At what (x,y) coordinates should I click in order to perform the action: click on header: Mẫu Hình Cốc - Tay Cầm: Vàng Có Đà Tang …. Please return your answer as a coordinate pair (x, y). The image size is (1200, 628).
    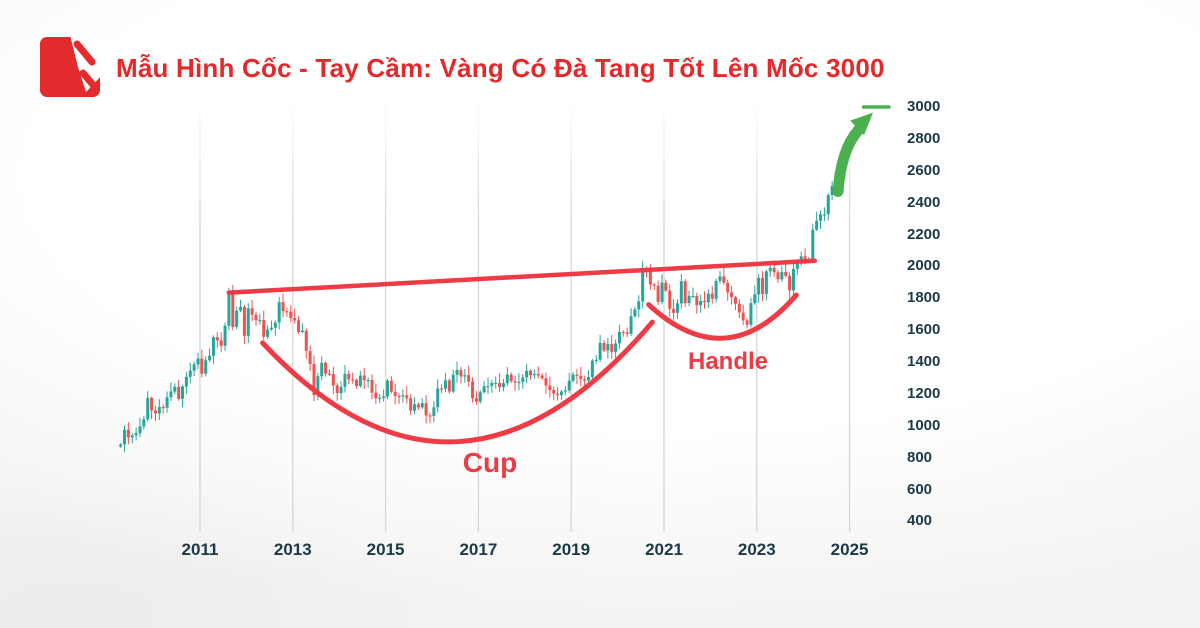
    Looking at the image, I should click on (462, 68).